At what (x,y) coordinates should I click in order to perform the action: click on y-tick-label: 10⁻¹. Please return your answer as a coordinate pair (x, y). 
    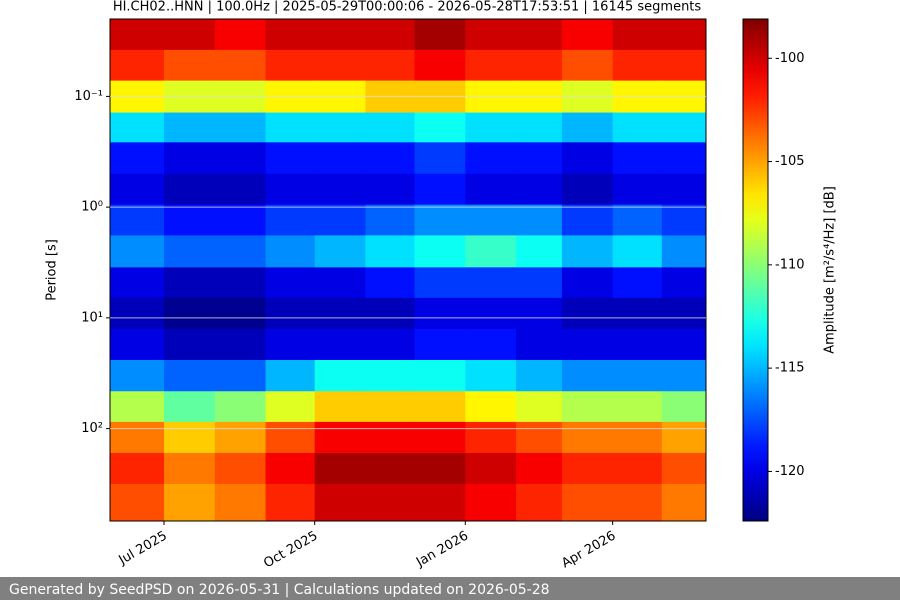
    Looking at the image, I should click on (88, 96).